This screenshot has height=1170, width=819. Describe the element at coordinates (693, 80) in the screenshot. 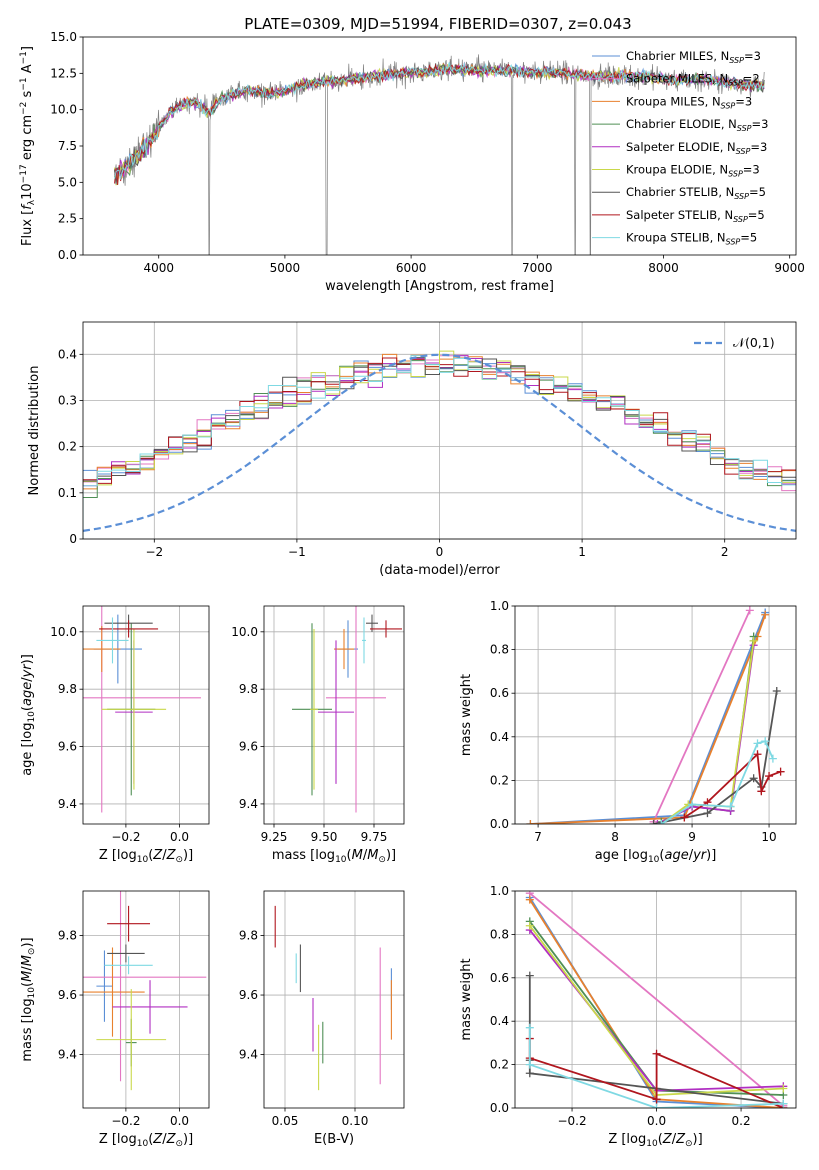

I see `legend-entry: Salpeter MILES, NSSP=2` at that location.